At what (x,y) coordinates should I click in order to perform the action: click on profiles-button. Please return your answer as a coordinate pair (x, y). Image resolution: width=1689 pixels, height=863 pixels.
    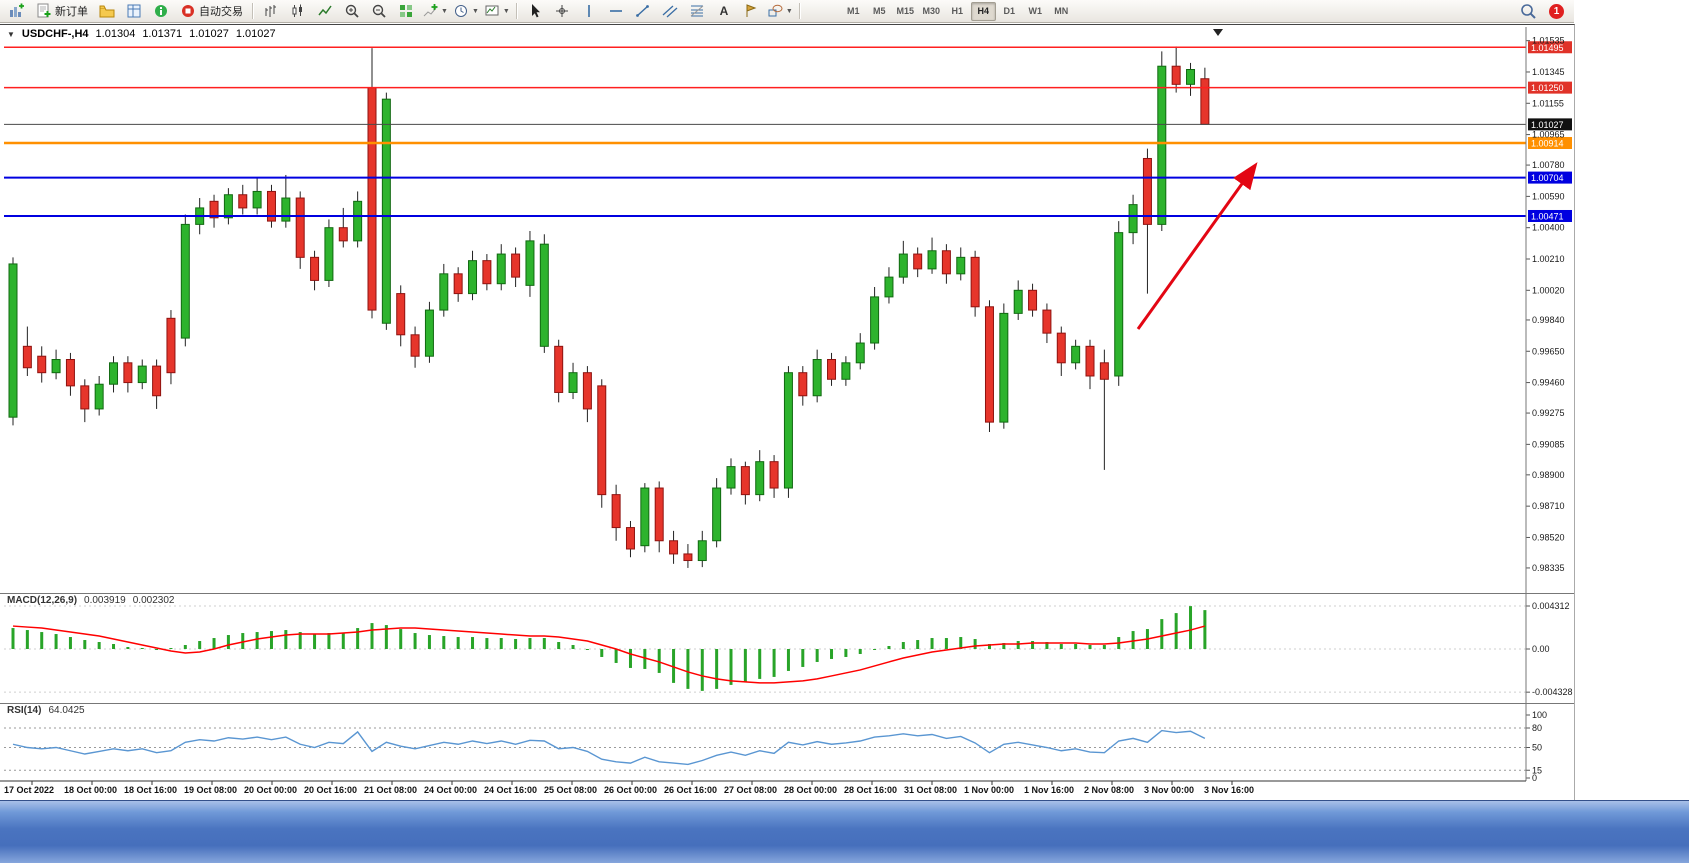
    Looking at the image, I should click on (107, 11).